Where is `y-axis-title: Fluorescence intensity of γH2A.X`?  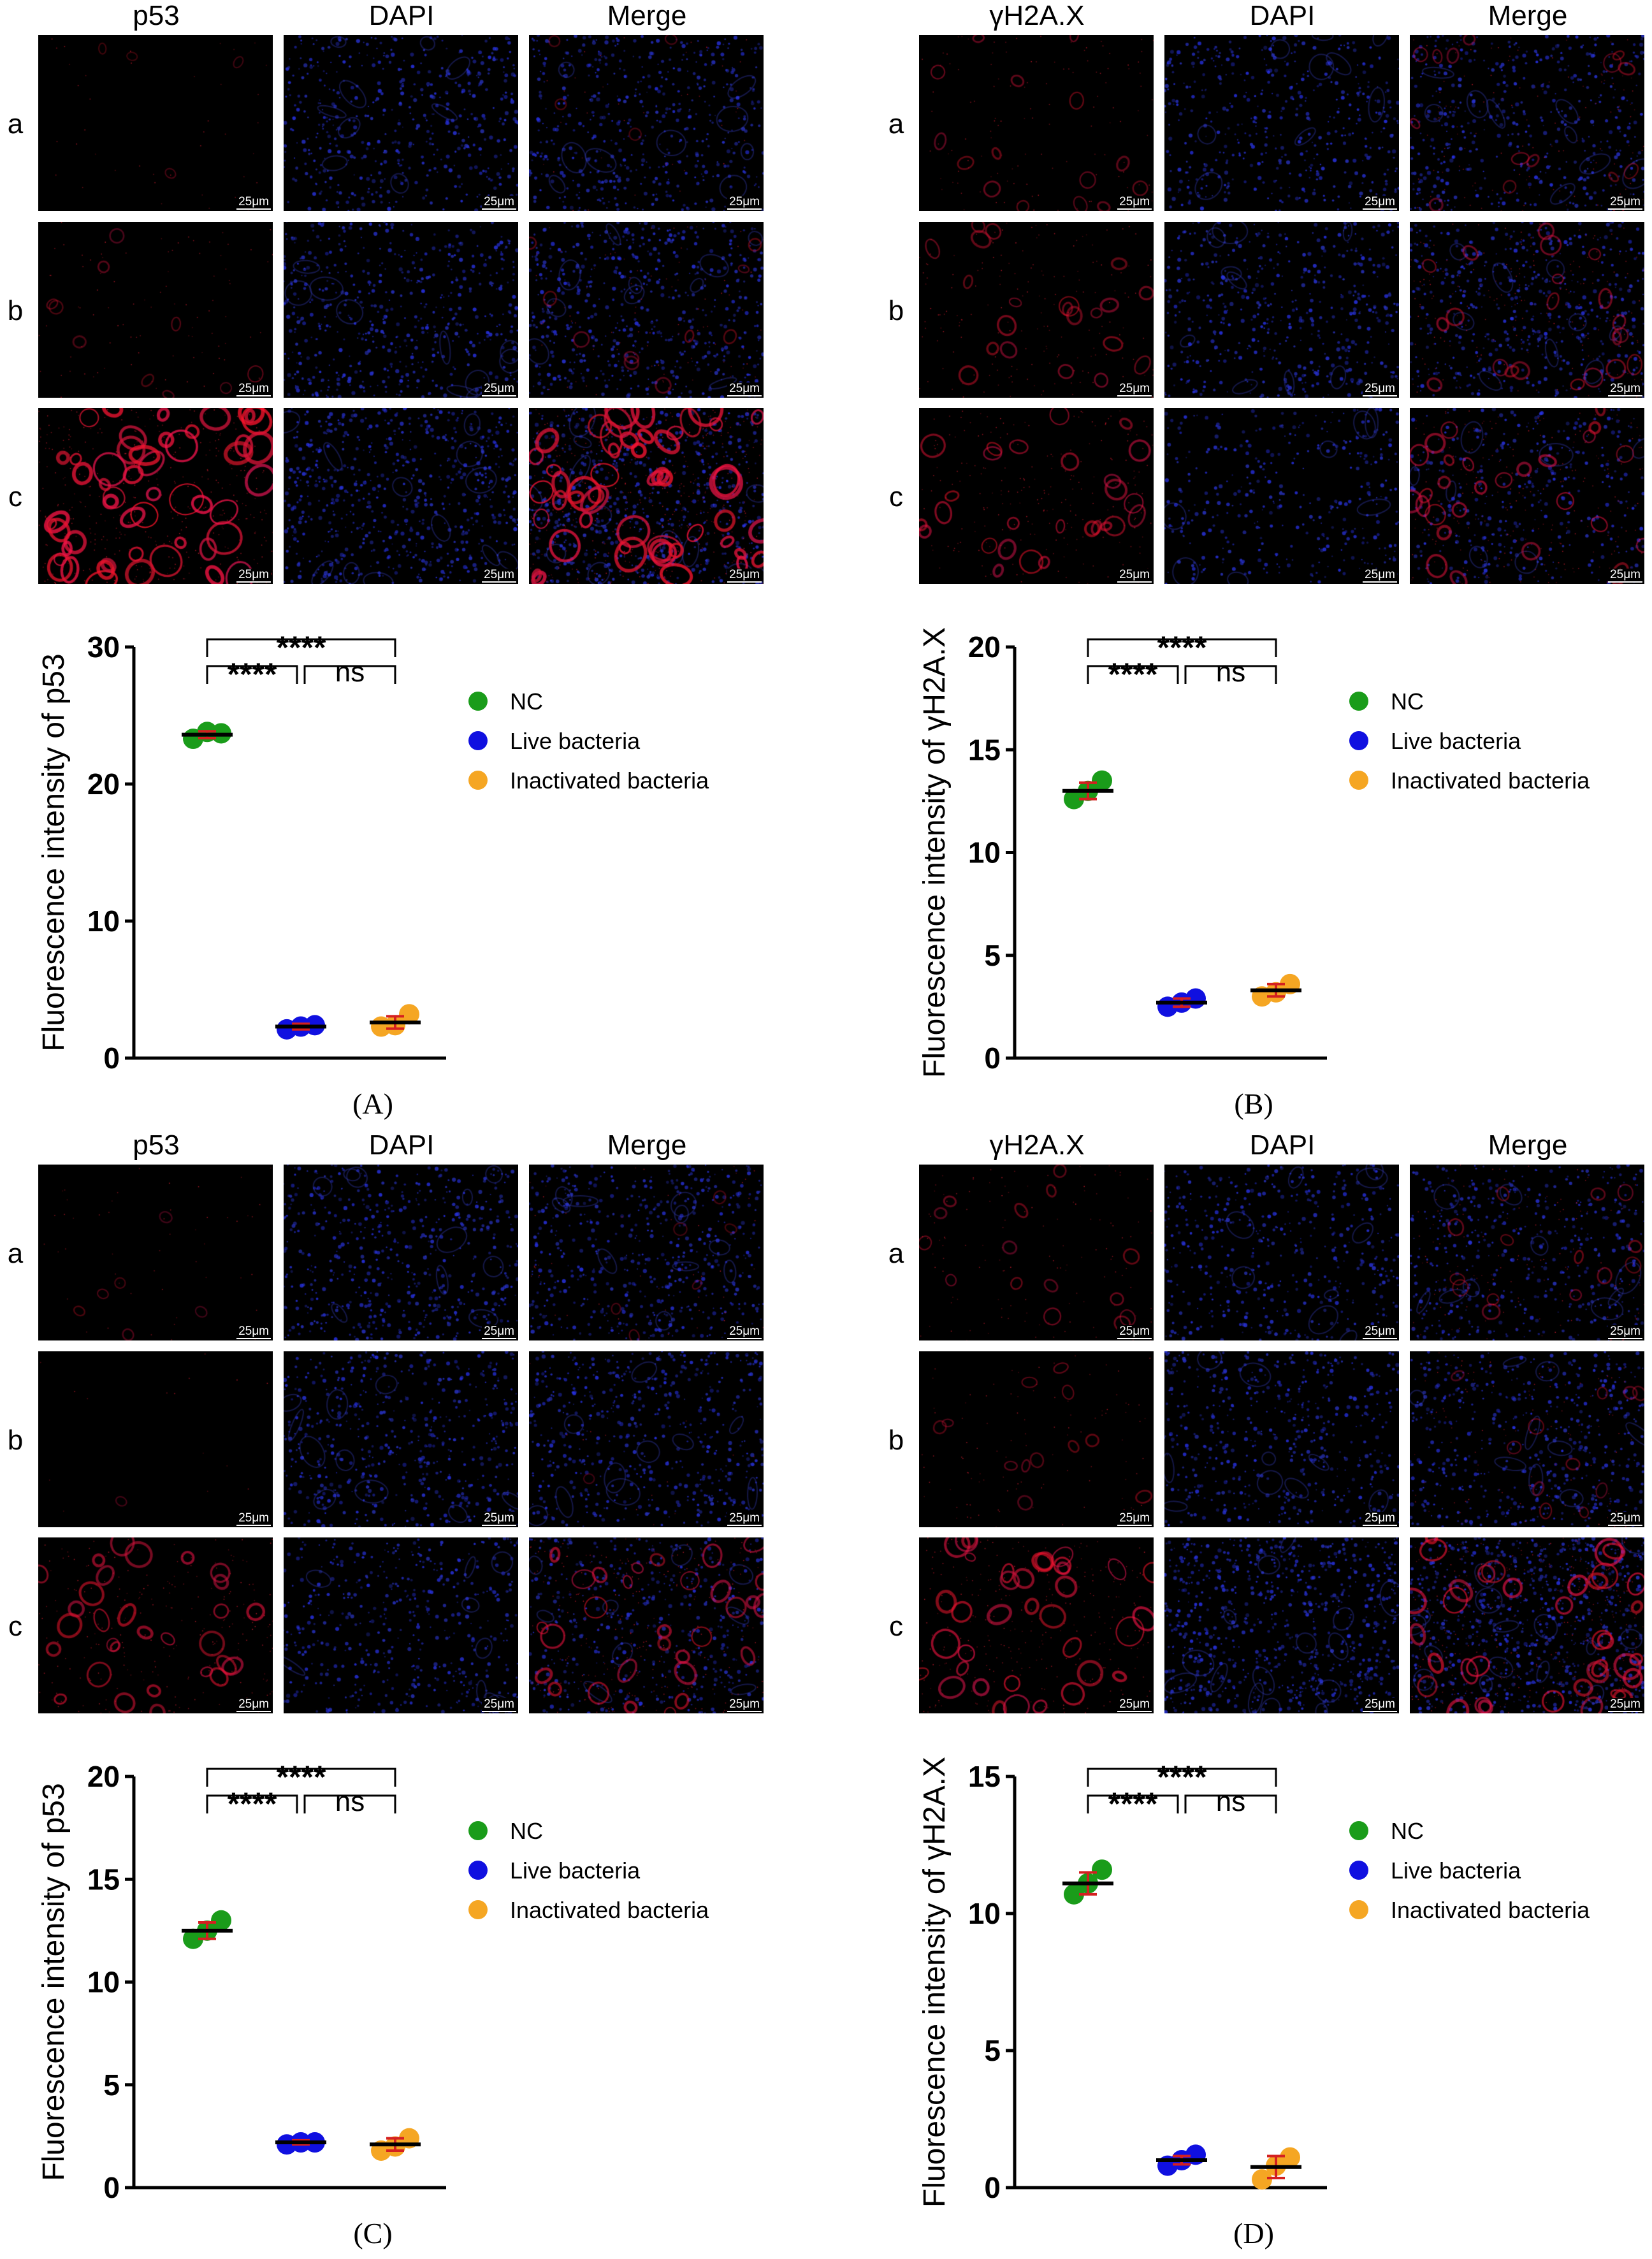
y-axis-title: Fluorescence intensity of γH2A.X is located at coordinates (935, 852).